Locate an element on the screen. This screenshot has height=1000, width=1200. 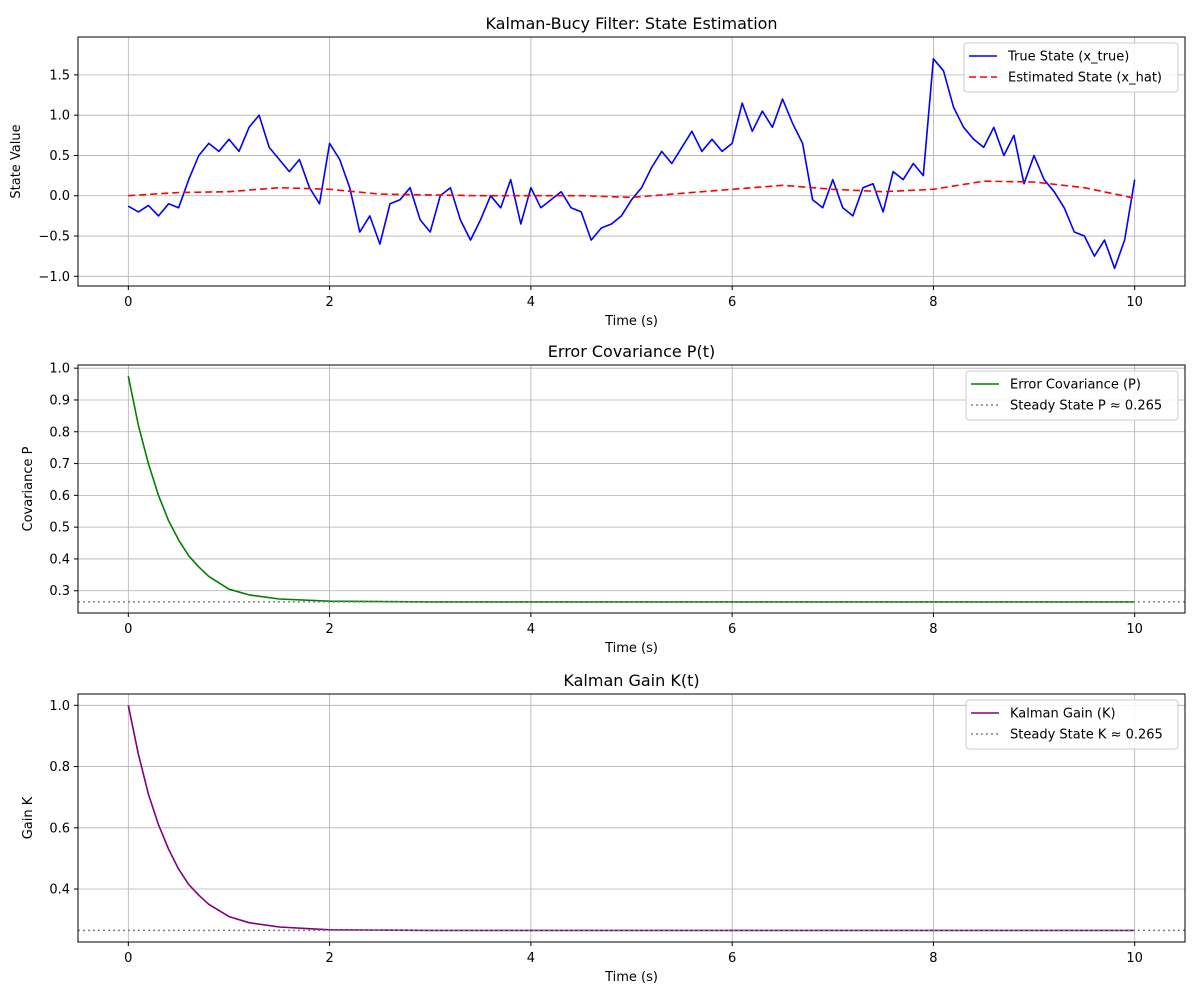
y-axis-label: Gain K is located at coordinates (28, 817).